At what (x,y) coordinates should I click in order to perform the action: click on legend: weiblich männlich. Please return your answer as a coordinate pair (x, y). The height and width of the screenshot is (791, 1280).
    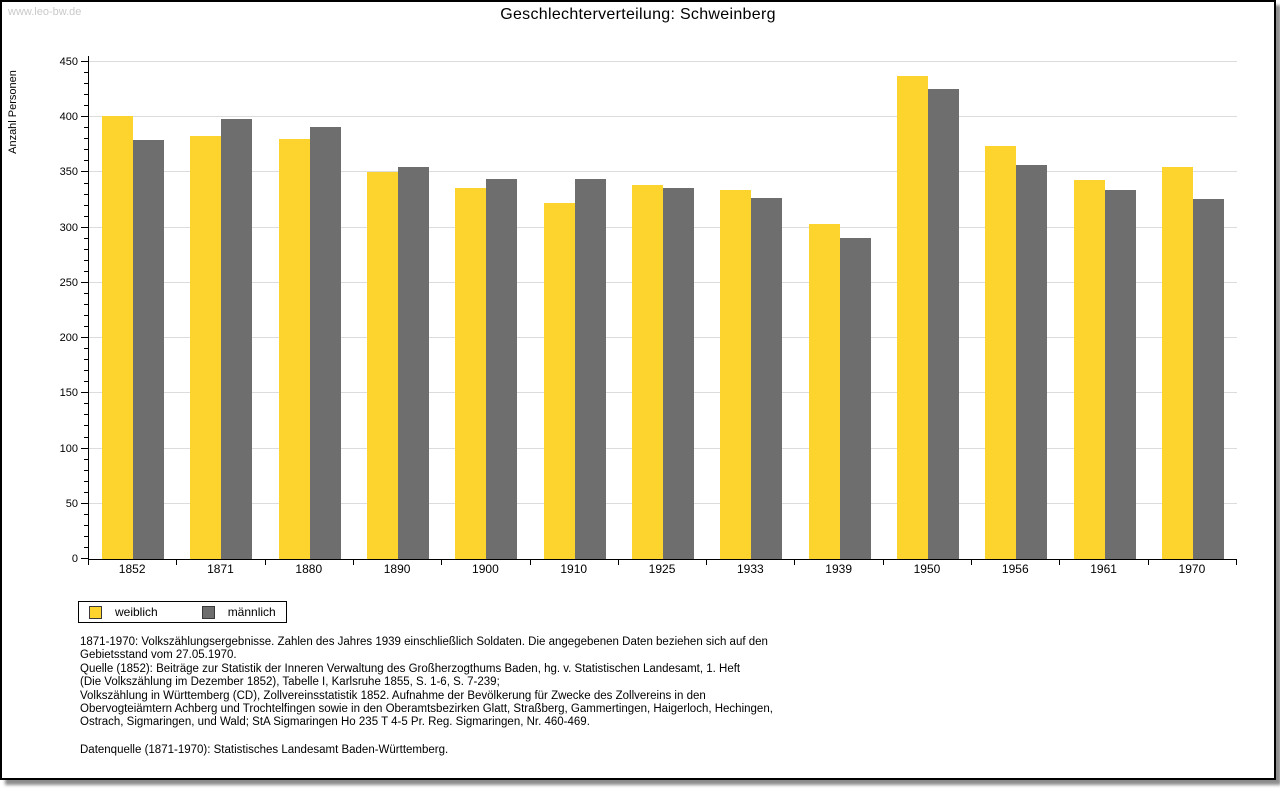
    Looking at the image, I should click on (182, 612).